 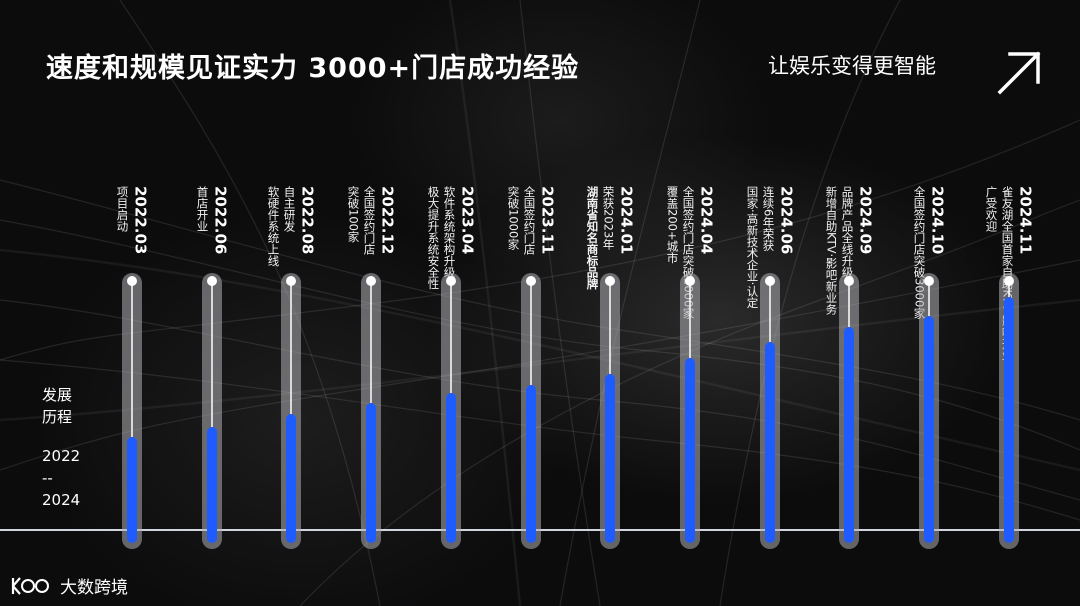 What do you see at coordinates (626, 220) in the screenshot?
I see `milestone-date: 2024.01` at bounding box center [626, 220].